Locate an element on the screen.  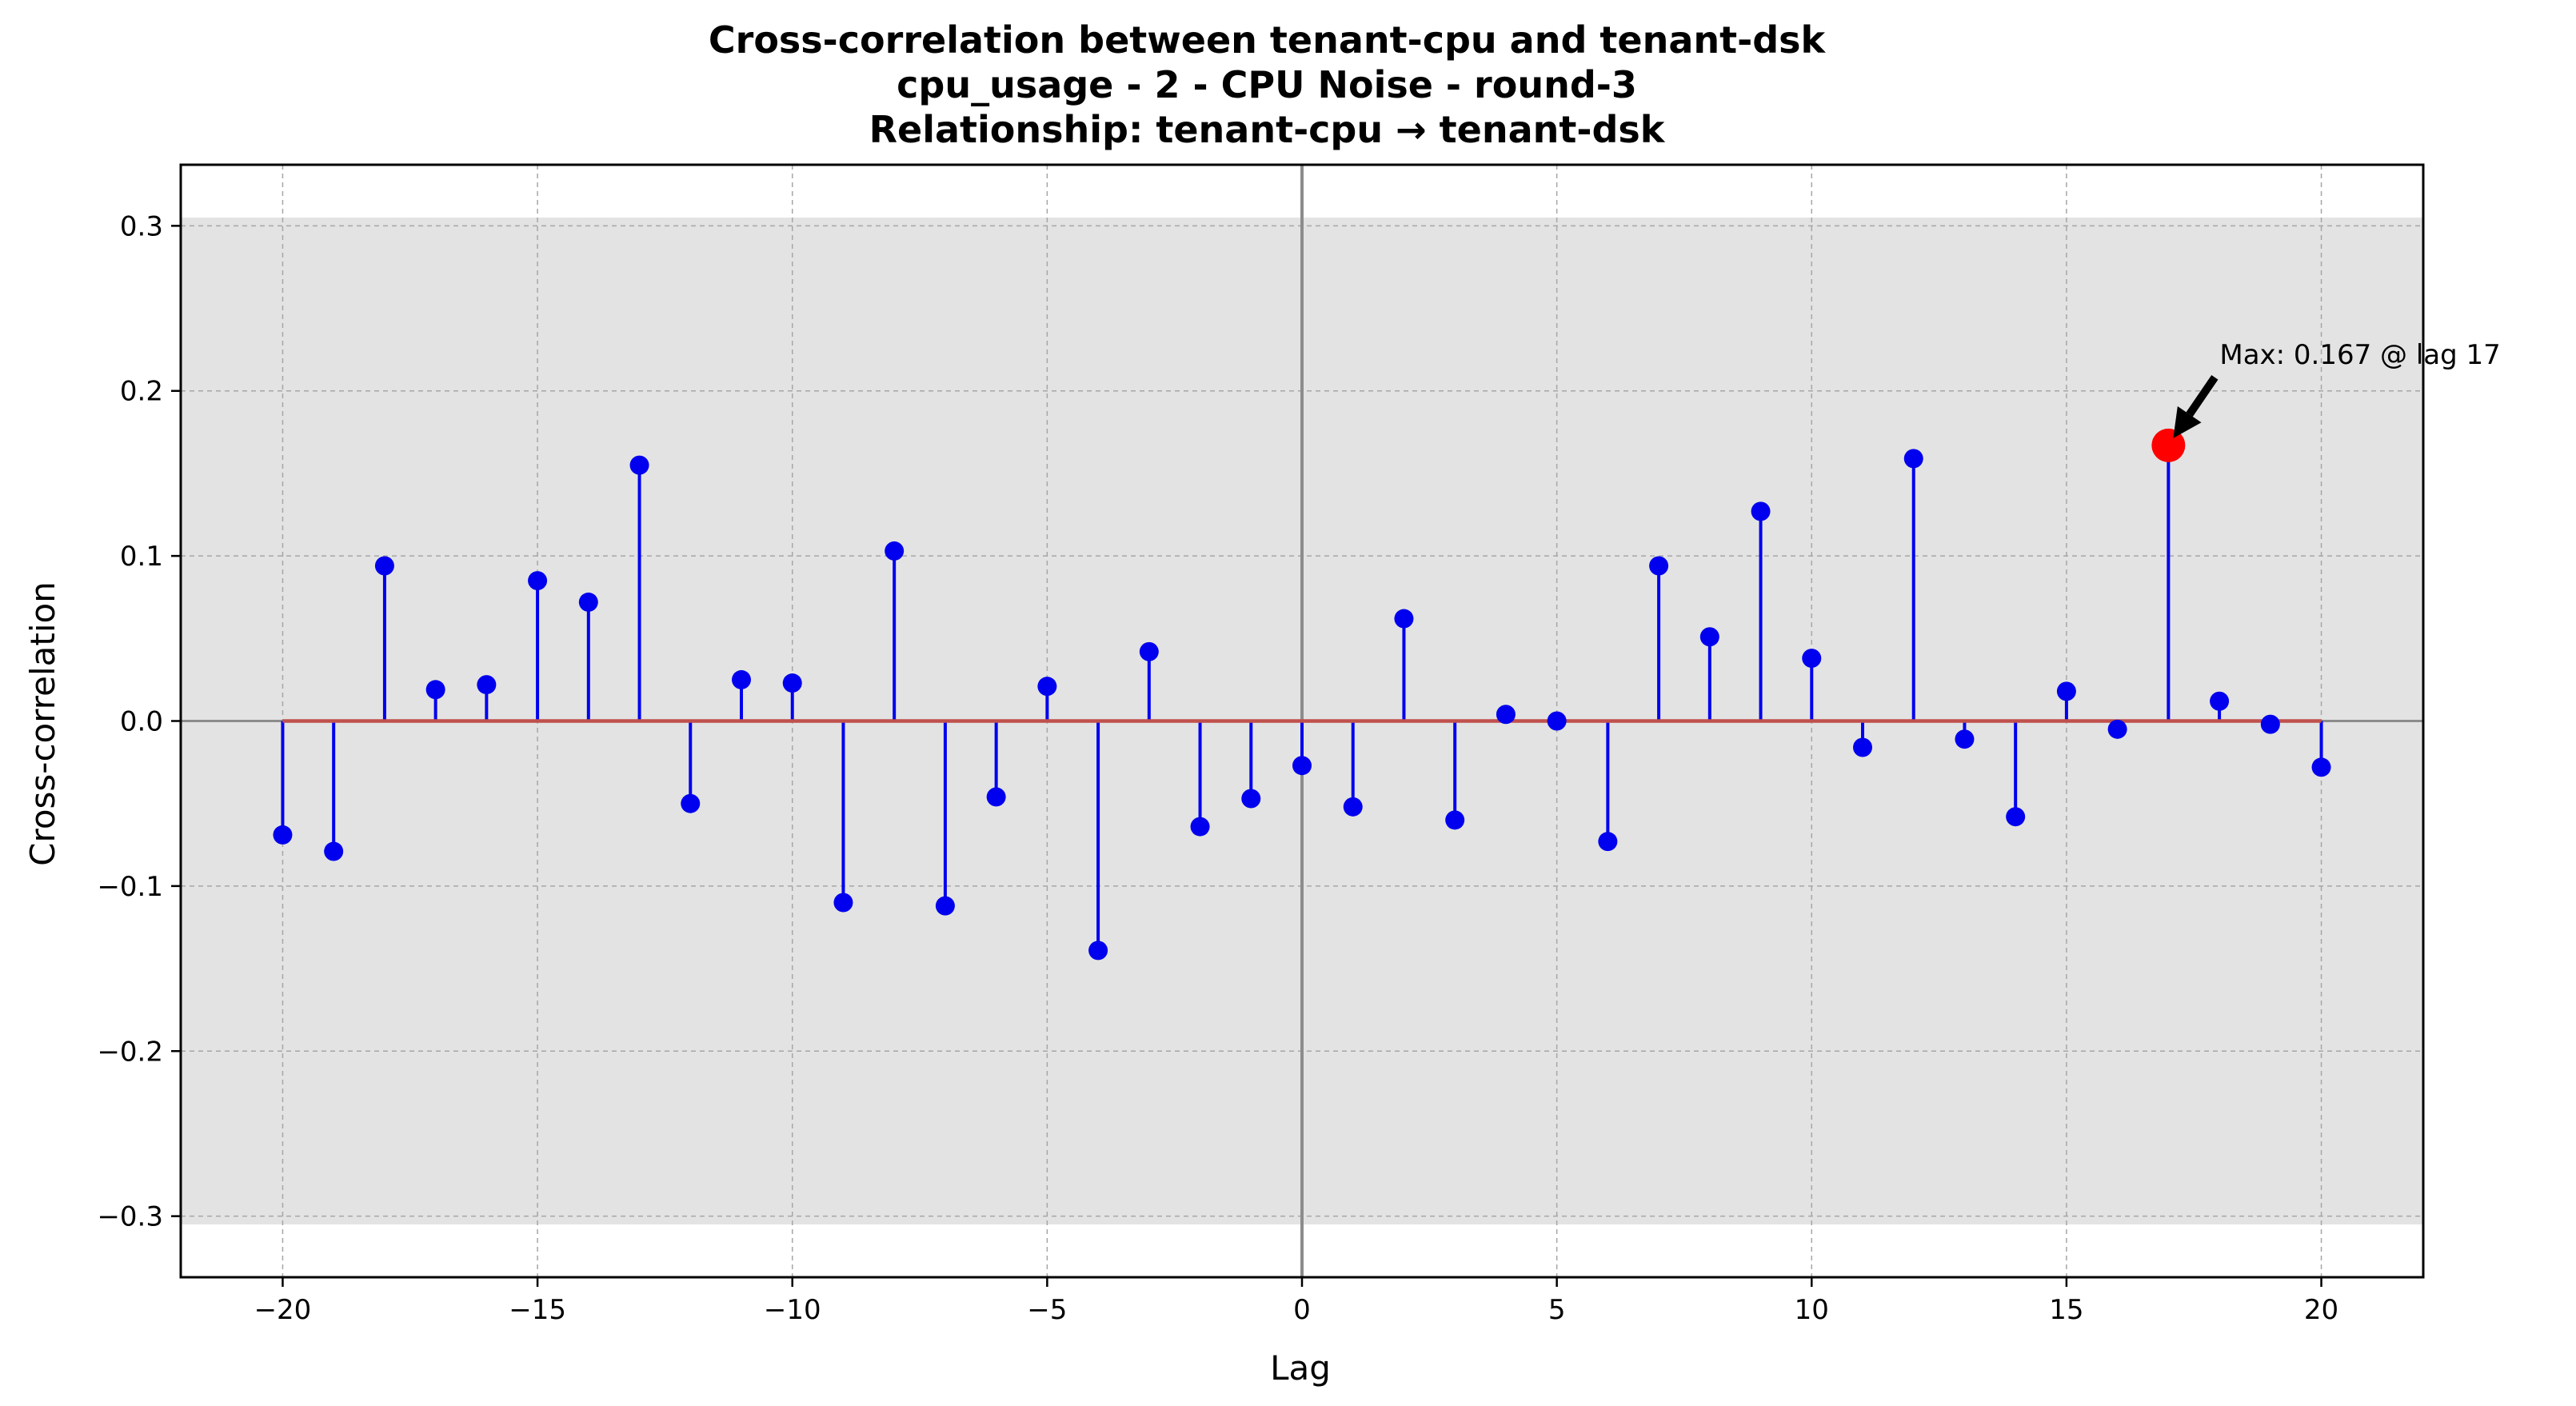
max-annotation-label: Max: 0.167 @ lag 17 is located at coordinates (2359, 355).